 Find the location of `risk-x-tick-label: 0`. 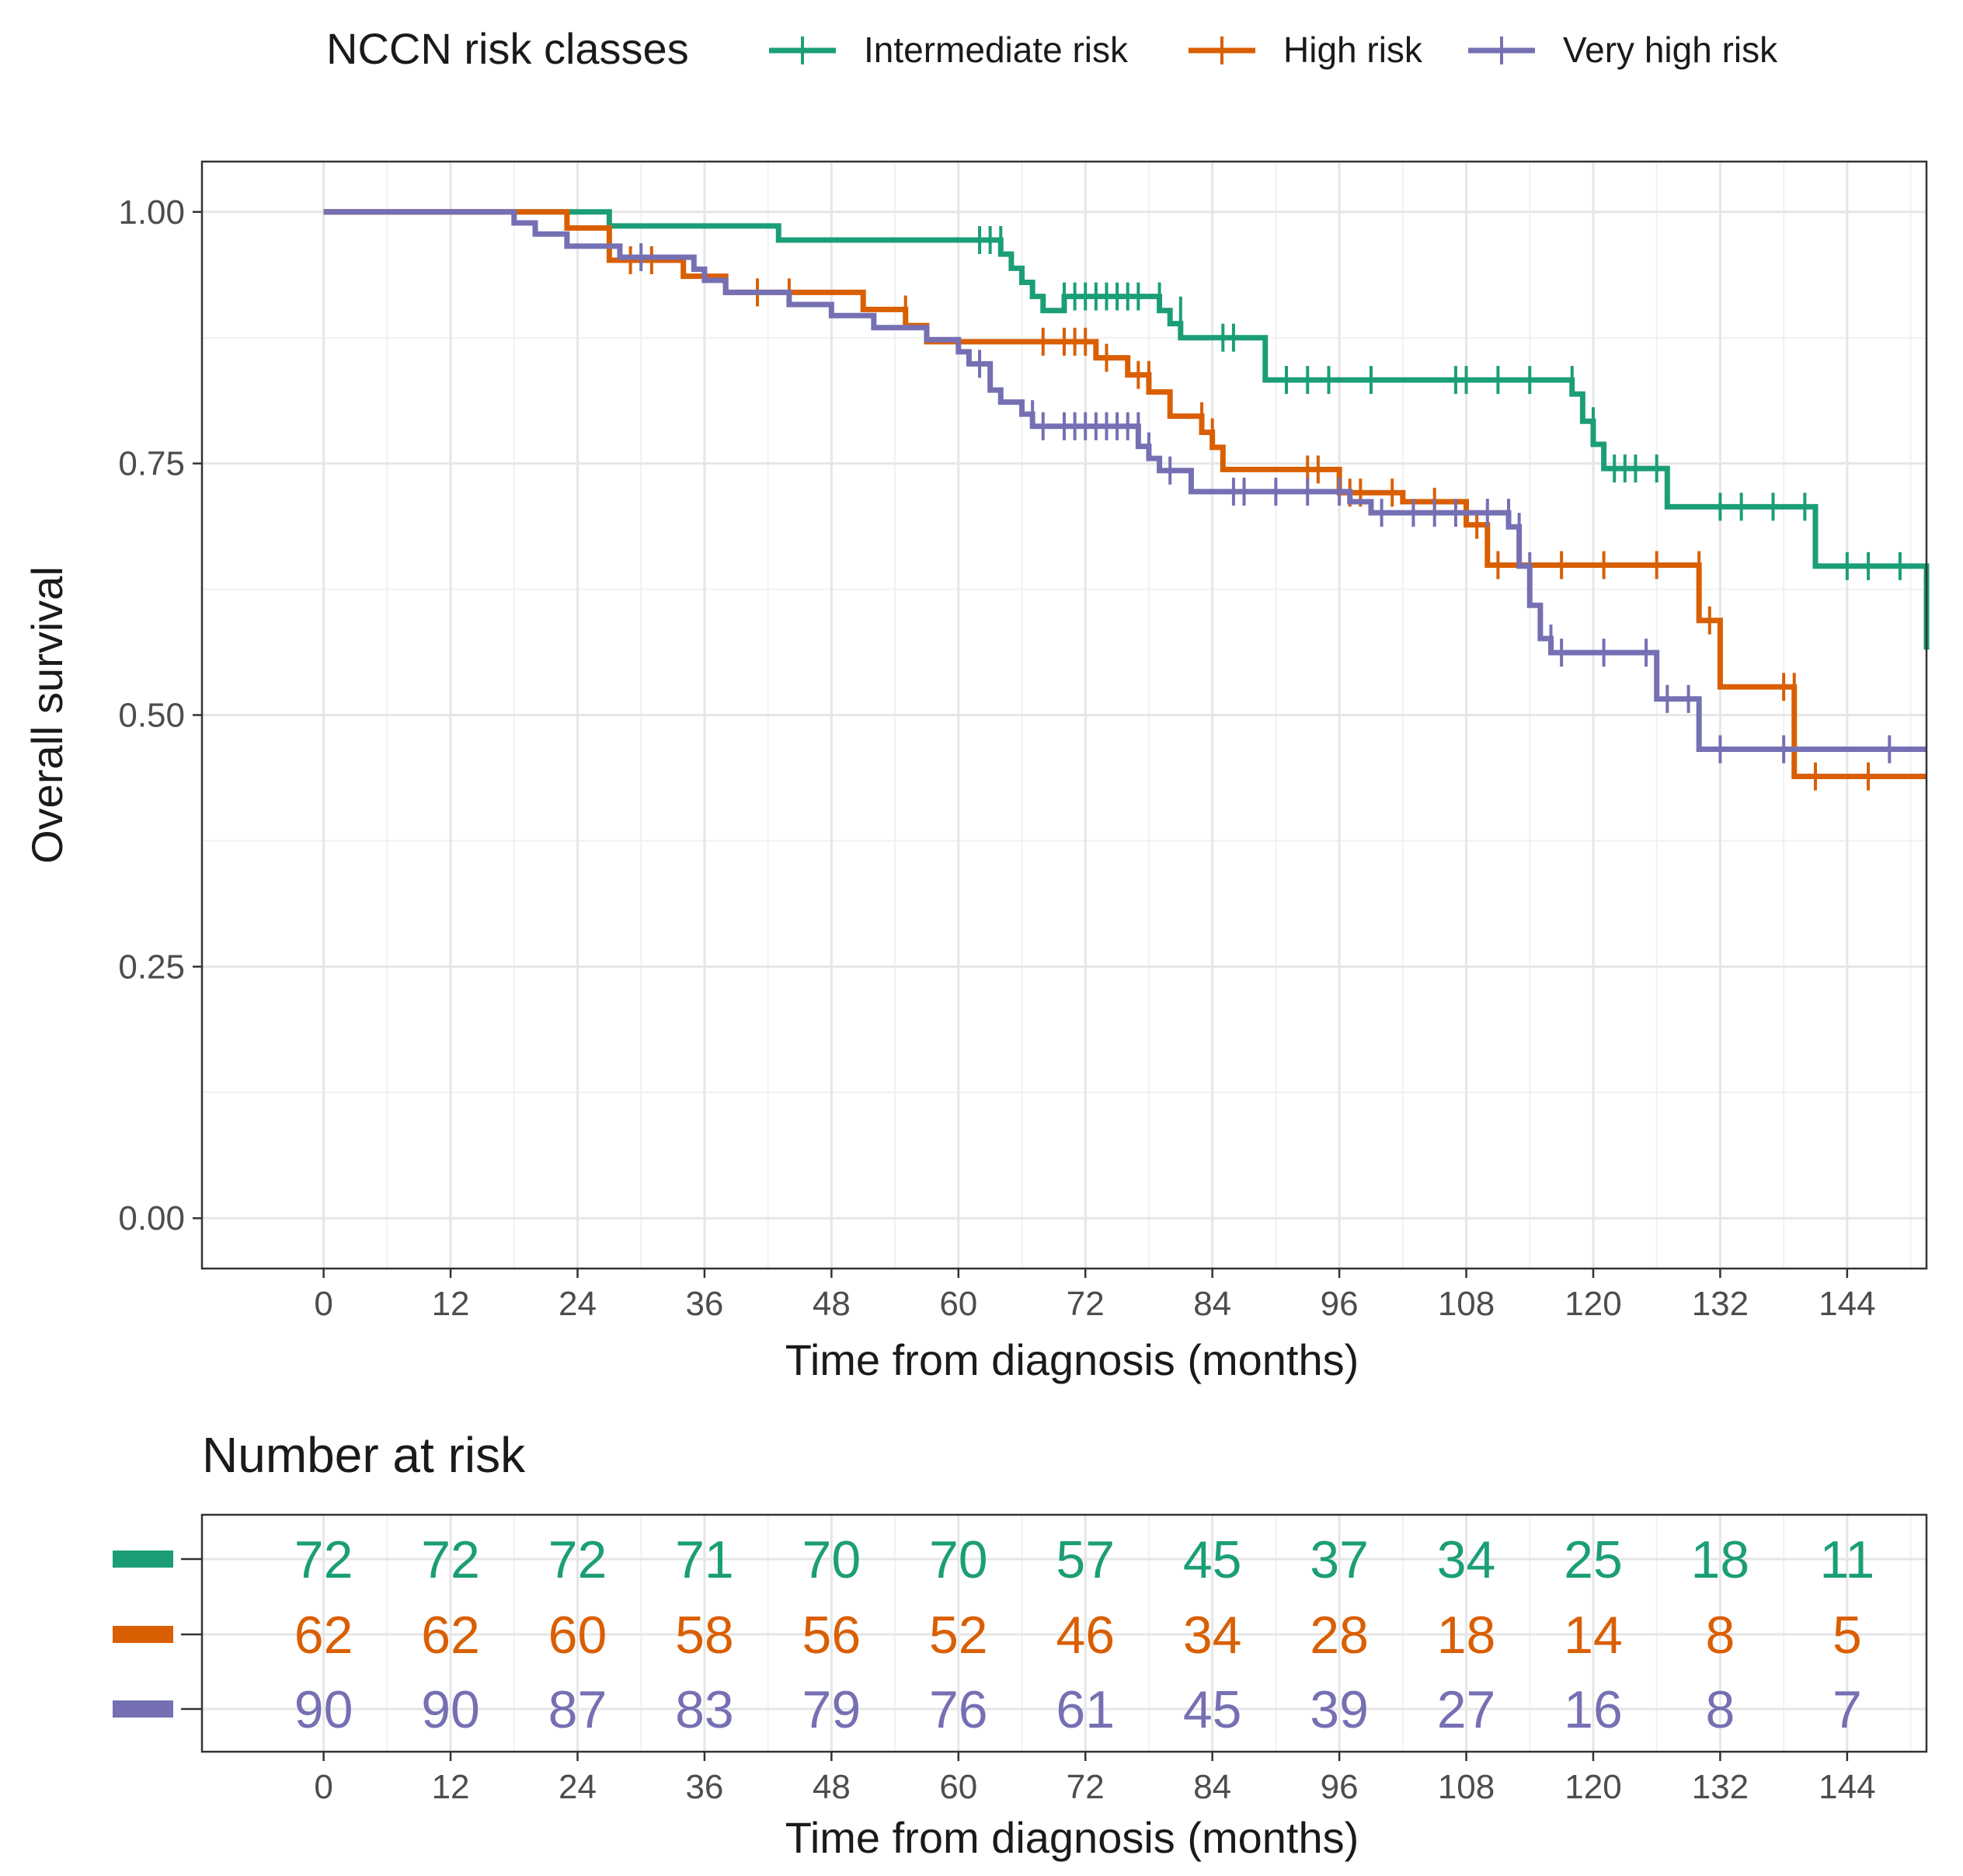

risk-x-tick-label: 0 is located at coordinates (323, 1787).